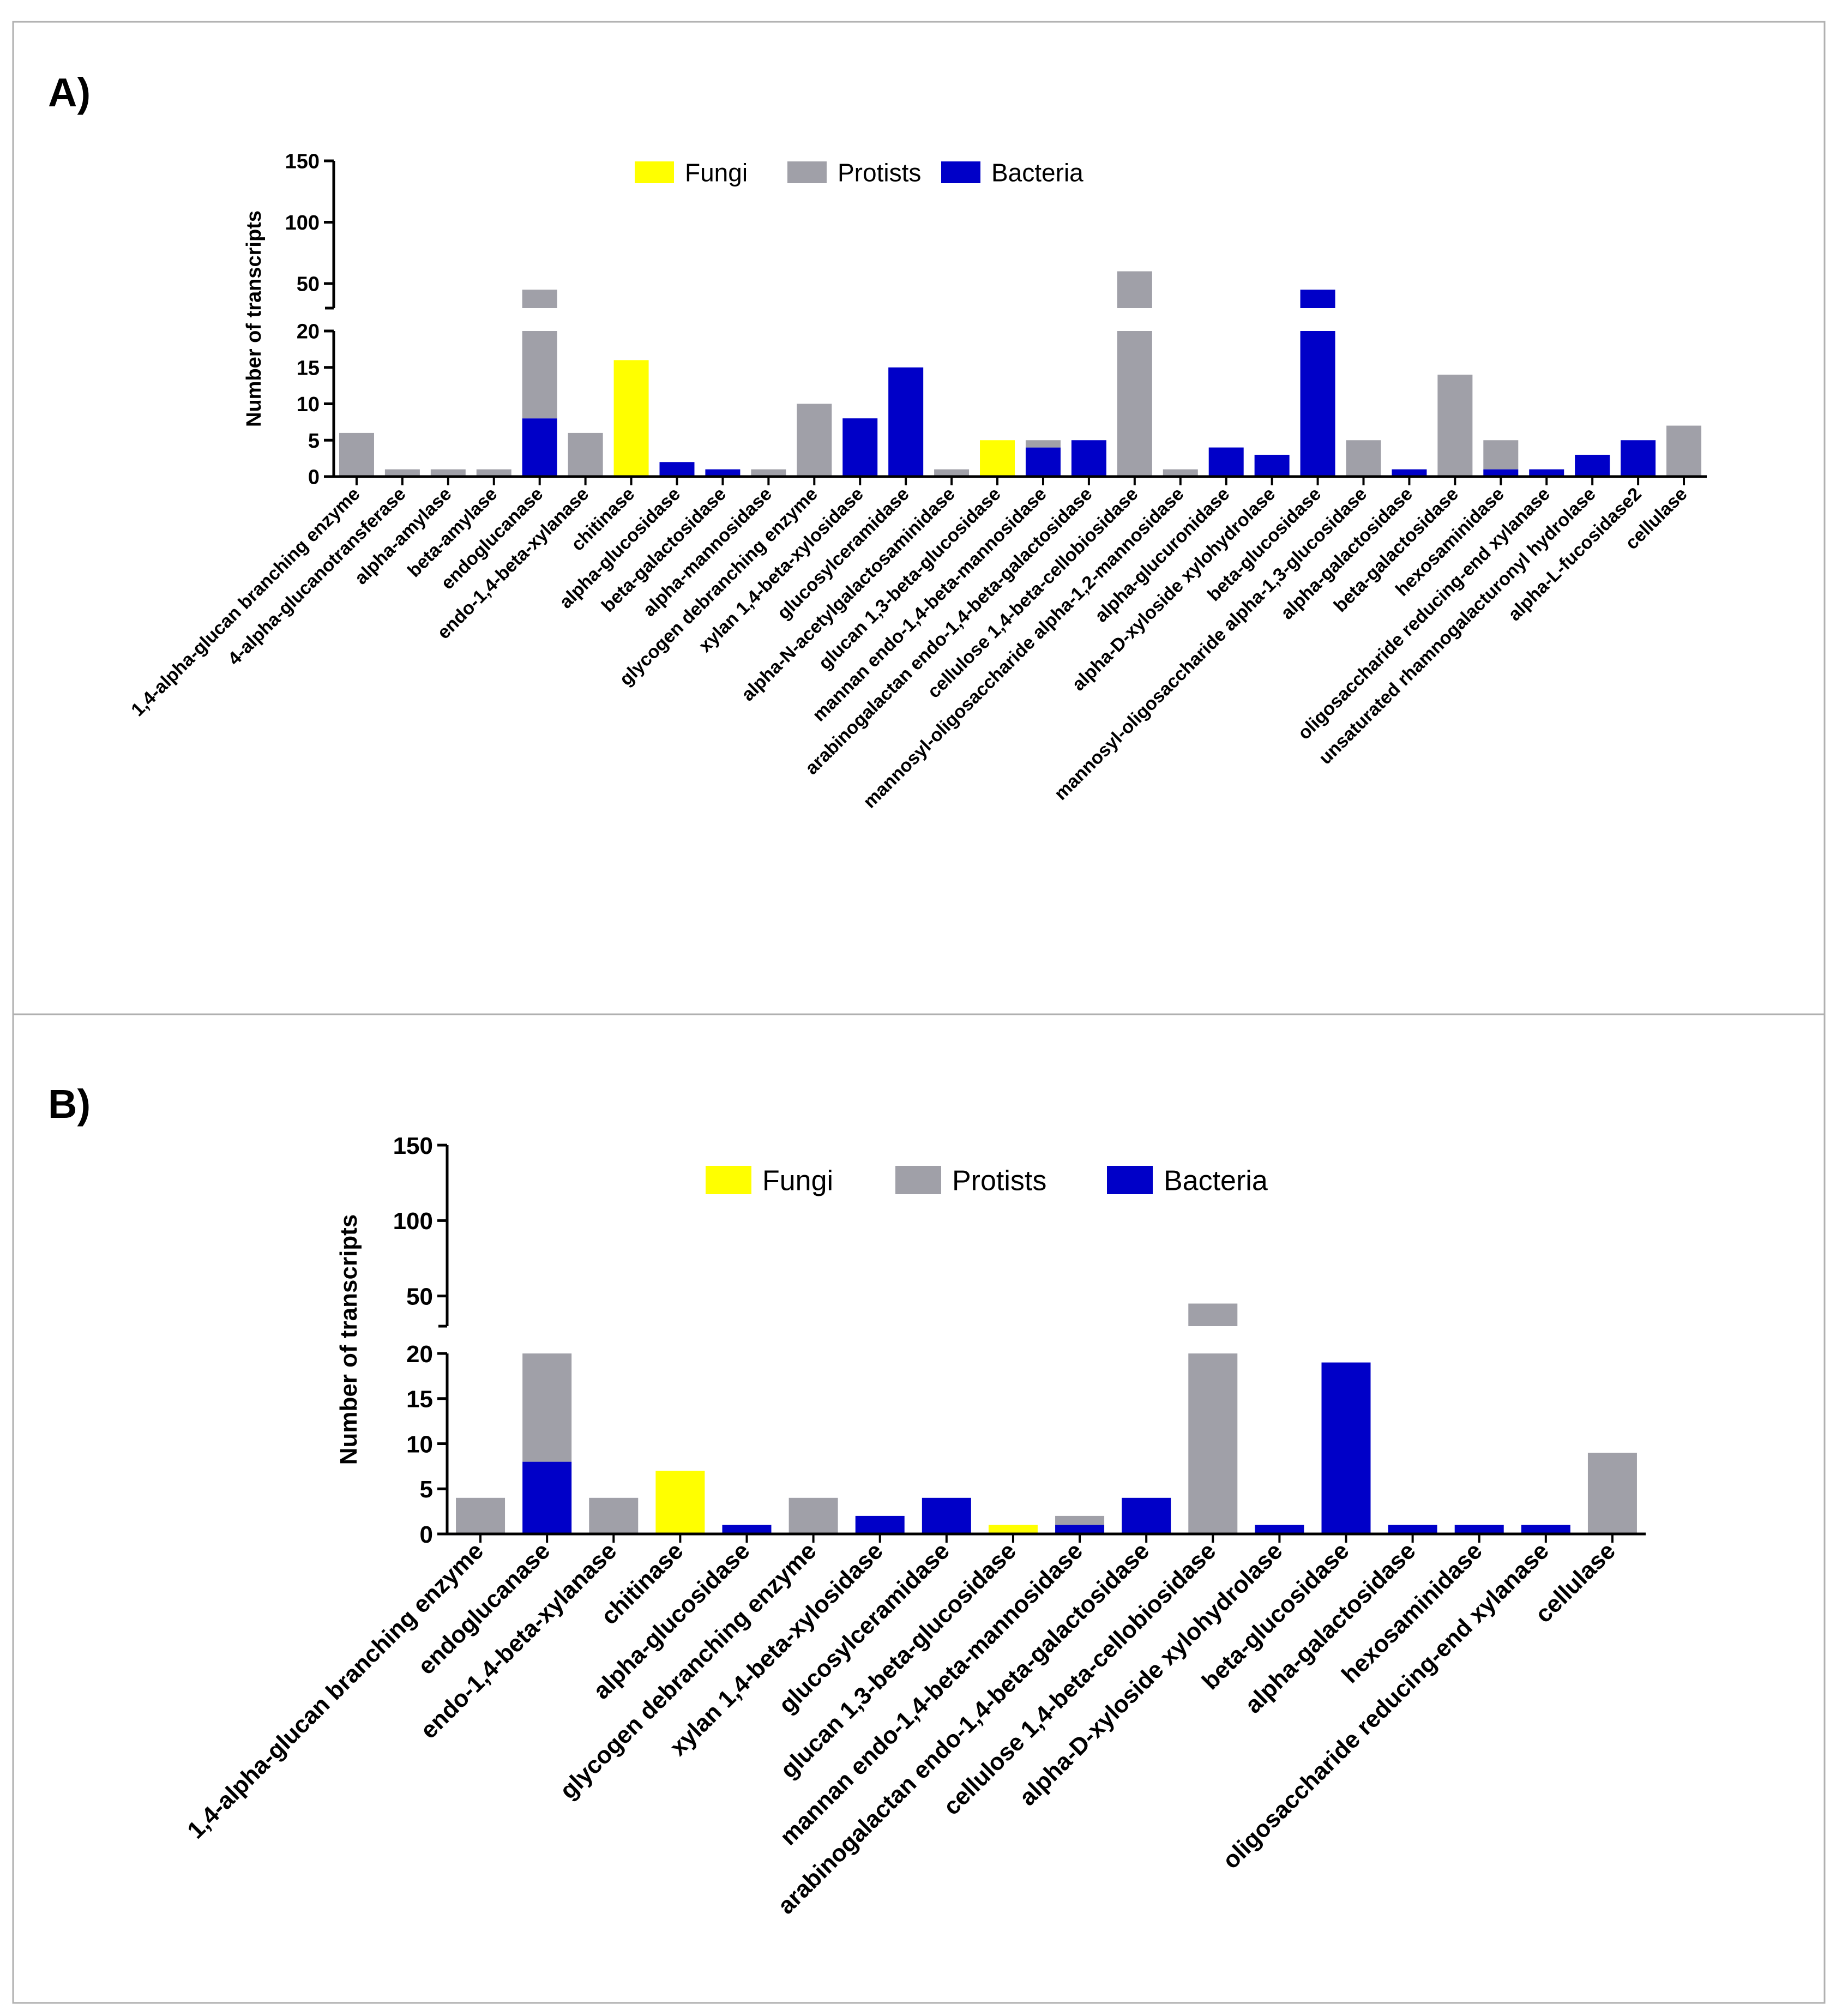  What do you see at coordinates (1318, 299) in the screenshot?
I see `bar-segment-bacteria-upper` at bounding box center [1318, 299].